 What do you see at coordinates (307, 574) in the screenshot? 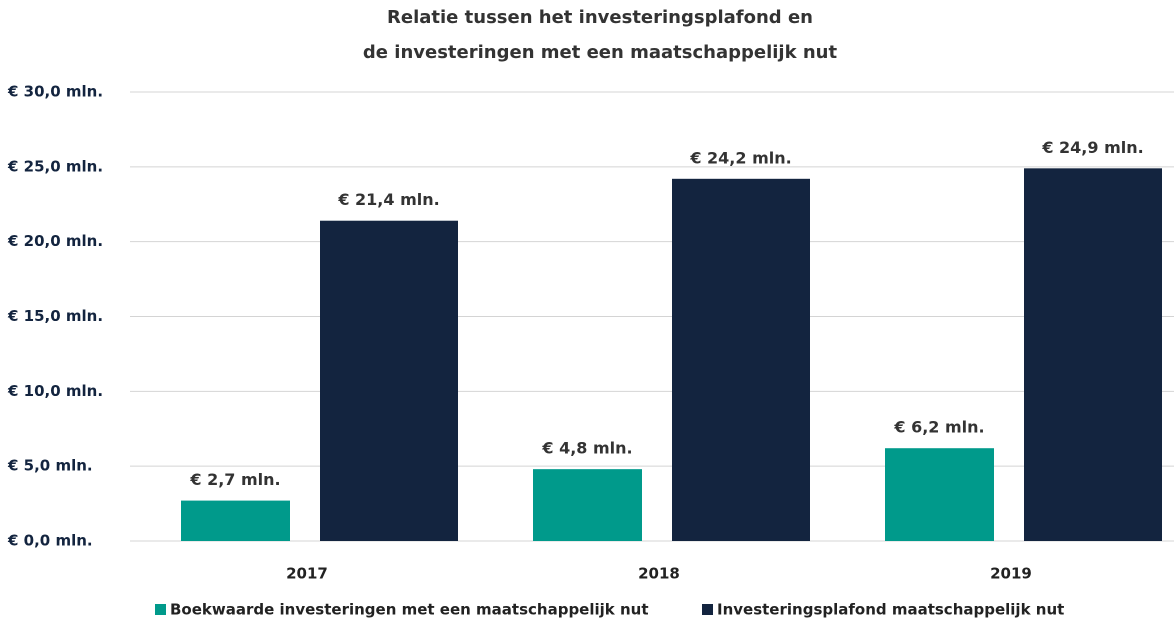
I see `x-tick-label: 2017` at bounding box center [307, 574].